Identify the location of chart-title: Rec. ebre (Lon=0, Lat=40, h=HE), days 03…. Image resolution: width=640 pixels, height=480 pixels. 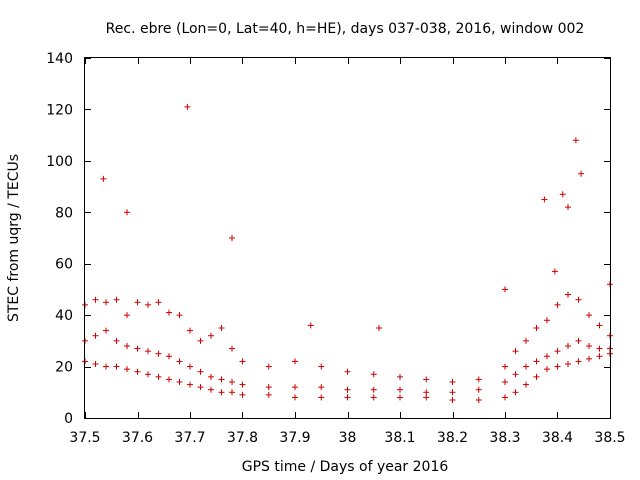
(345, 29).